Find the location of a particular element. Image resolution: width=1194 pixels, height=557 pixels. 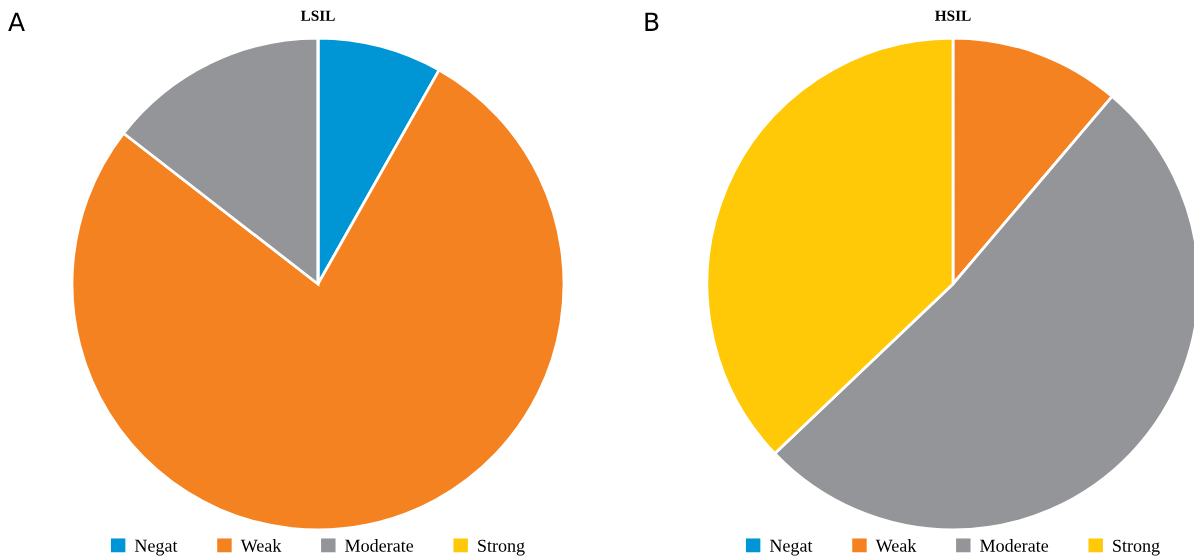

text: A is located at coordinates (16, 21).